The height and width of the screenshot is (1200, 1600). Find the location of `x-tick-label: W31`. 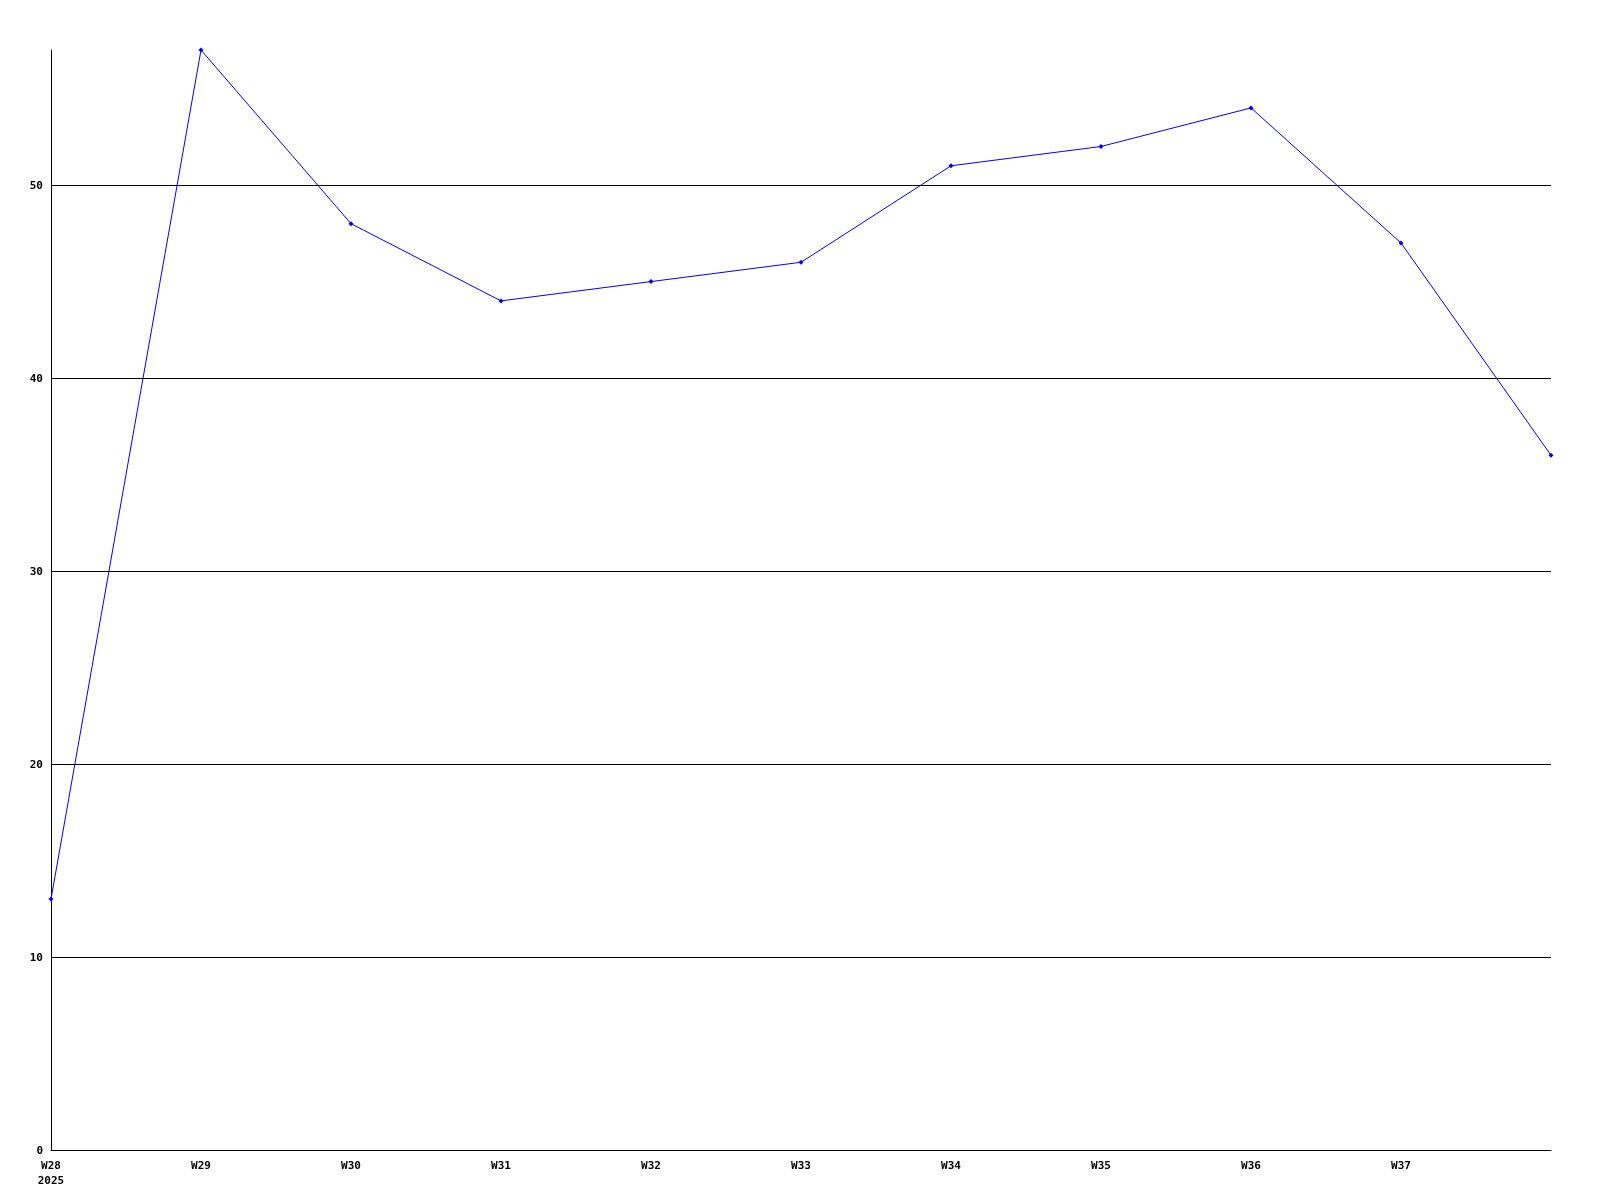

x-tick-label: W31 is located at coordinates (501, 1165).